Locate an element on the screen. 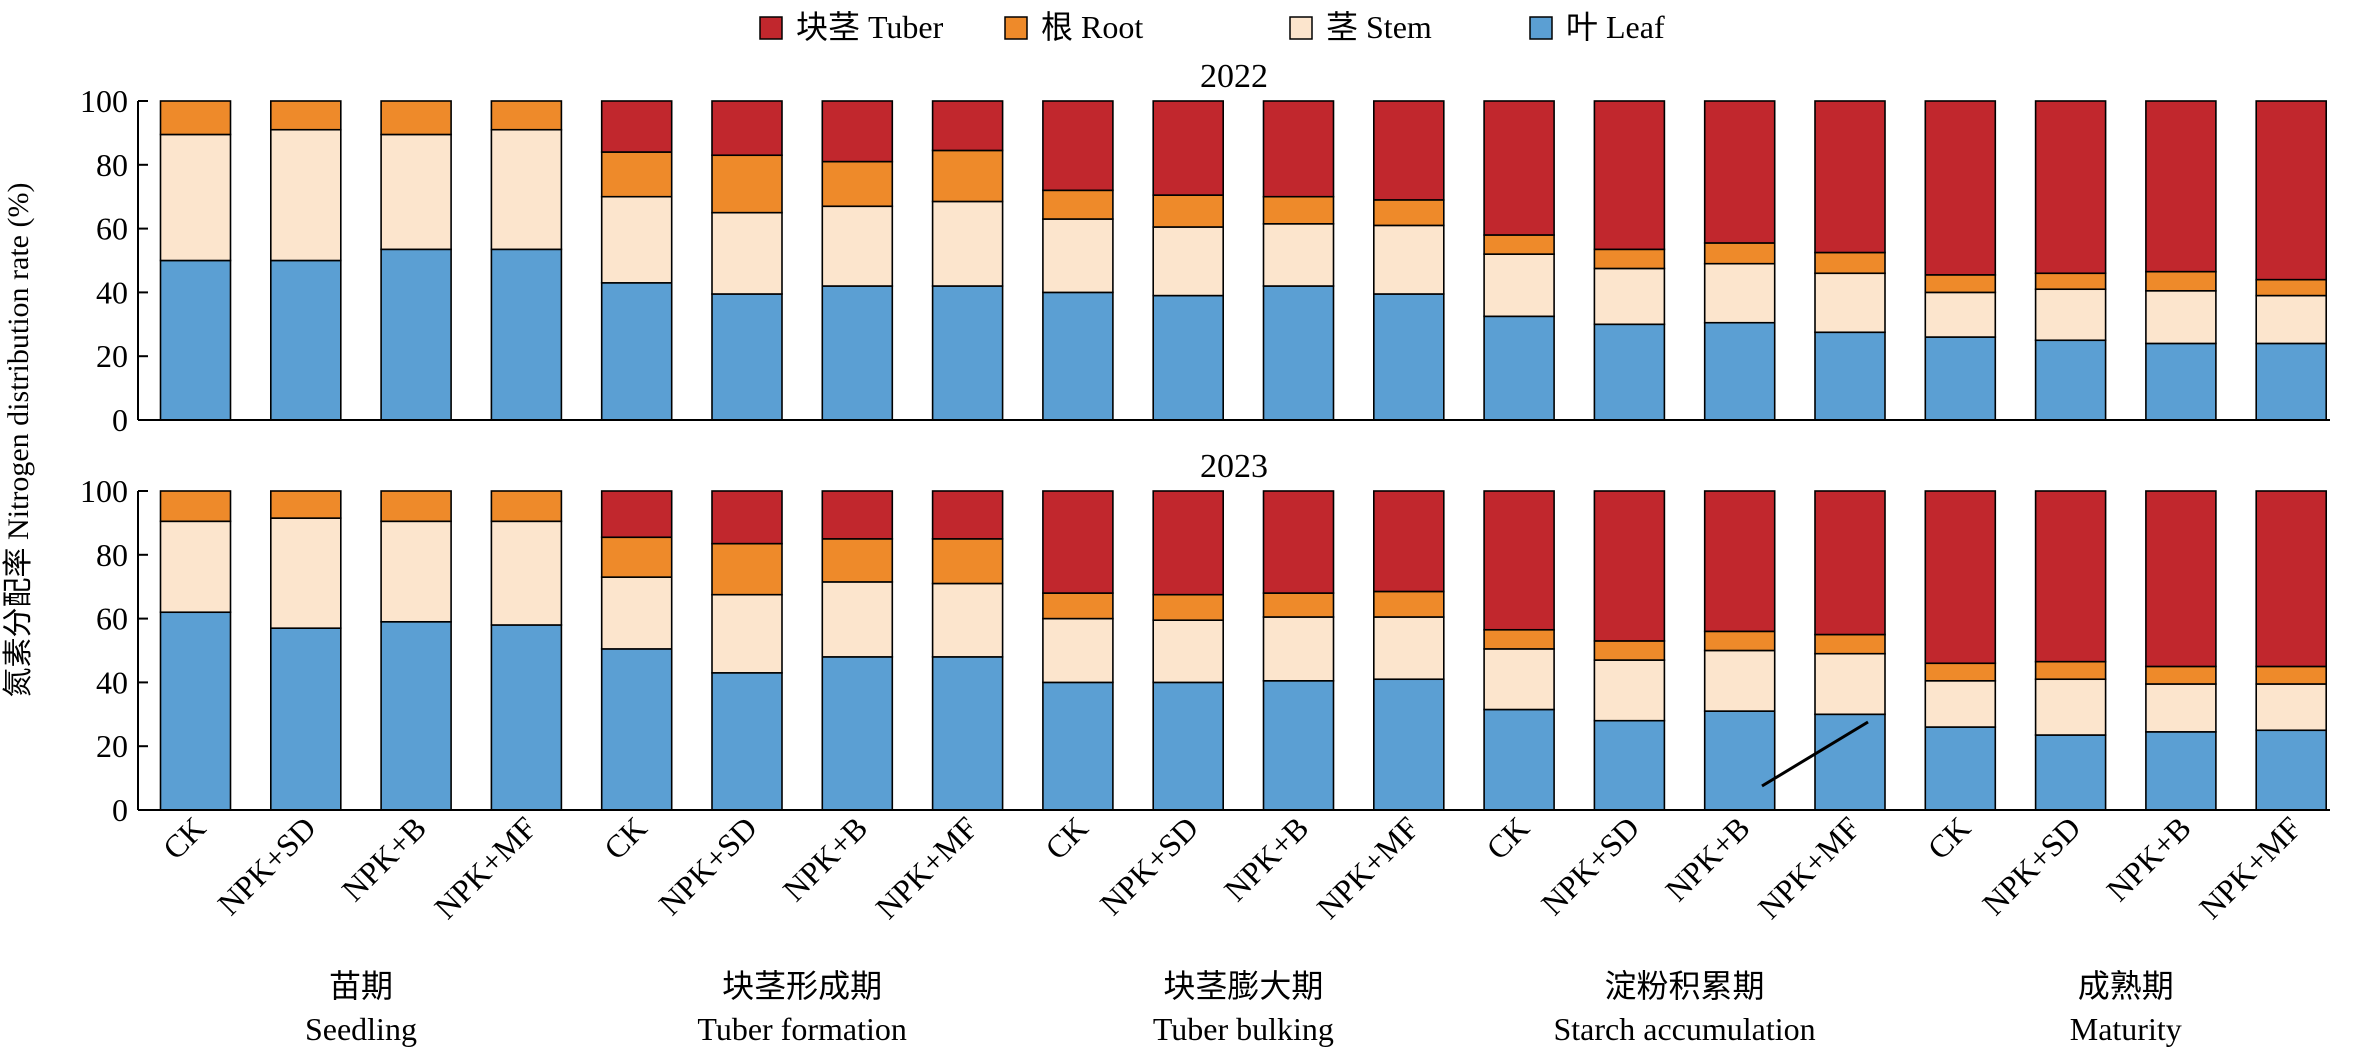 Image resolution: width=2357 pixels, height=1061 pixels. group-label-en: Maturity is located at coordinates (2126, 1029).